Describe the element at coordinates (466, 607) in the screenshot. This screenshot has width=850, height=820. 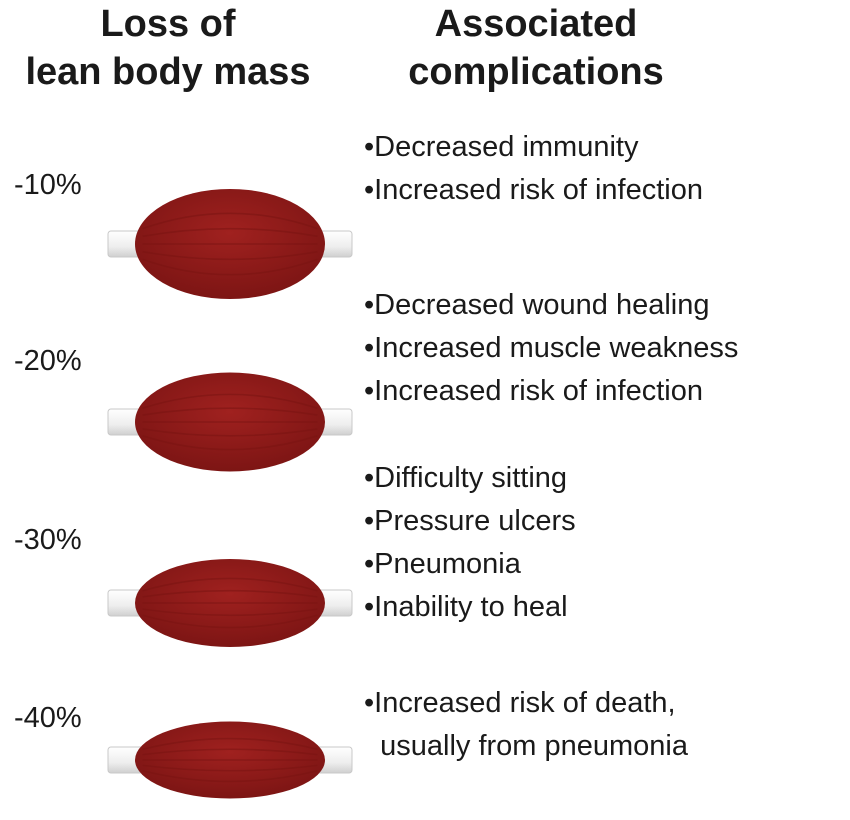
I see `complication-text: •Inability to heal` at that location.